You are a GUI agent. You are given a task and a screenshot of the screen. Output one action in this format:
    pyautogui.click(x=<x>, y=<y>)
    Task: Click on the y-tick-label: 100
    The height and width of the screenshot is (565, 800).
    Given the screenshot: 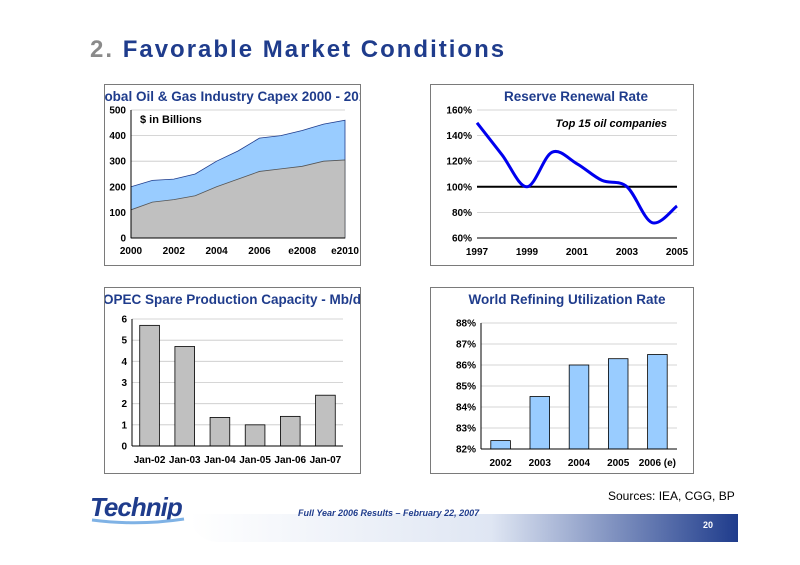 What is the action you would take?
    pyautogui.click(x=117, y=213)
    